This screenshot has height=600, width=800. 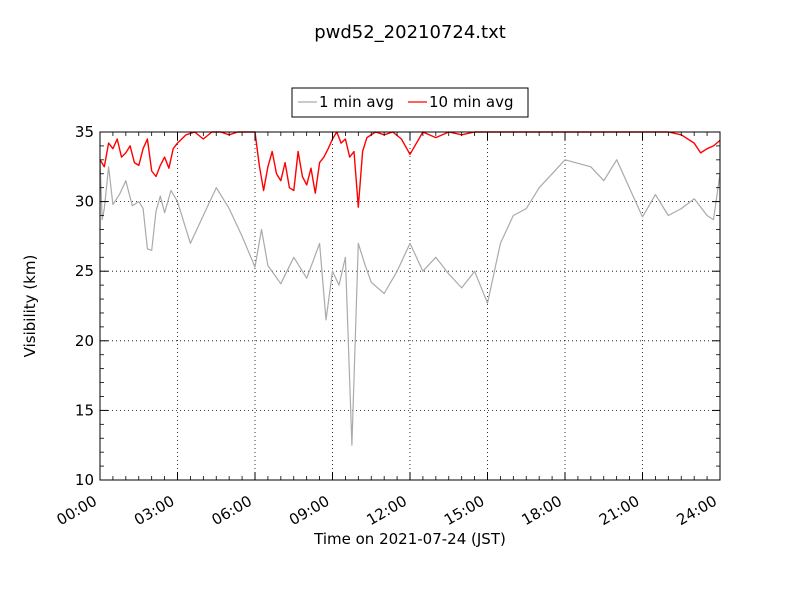 I want to click on x-tick-label: 06:00, so click(x=232, y=510).